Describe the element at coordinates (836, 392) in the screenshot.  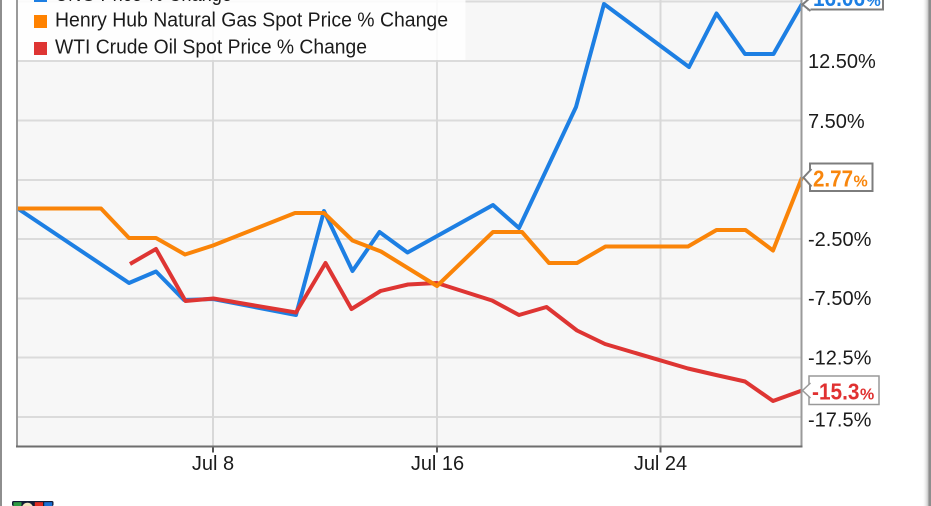
I see `svg-text: -15.3` at that location.